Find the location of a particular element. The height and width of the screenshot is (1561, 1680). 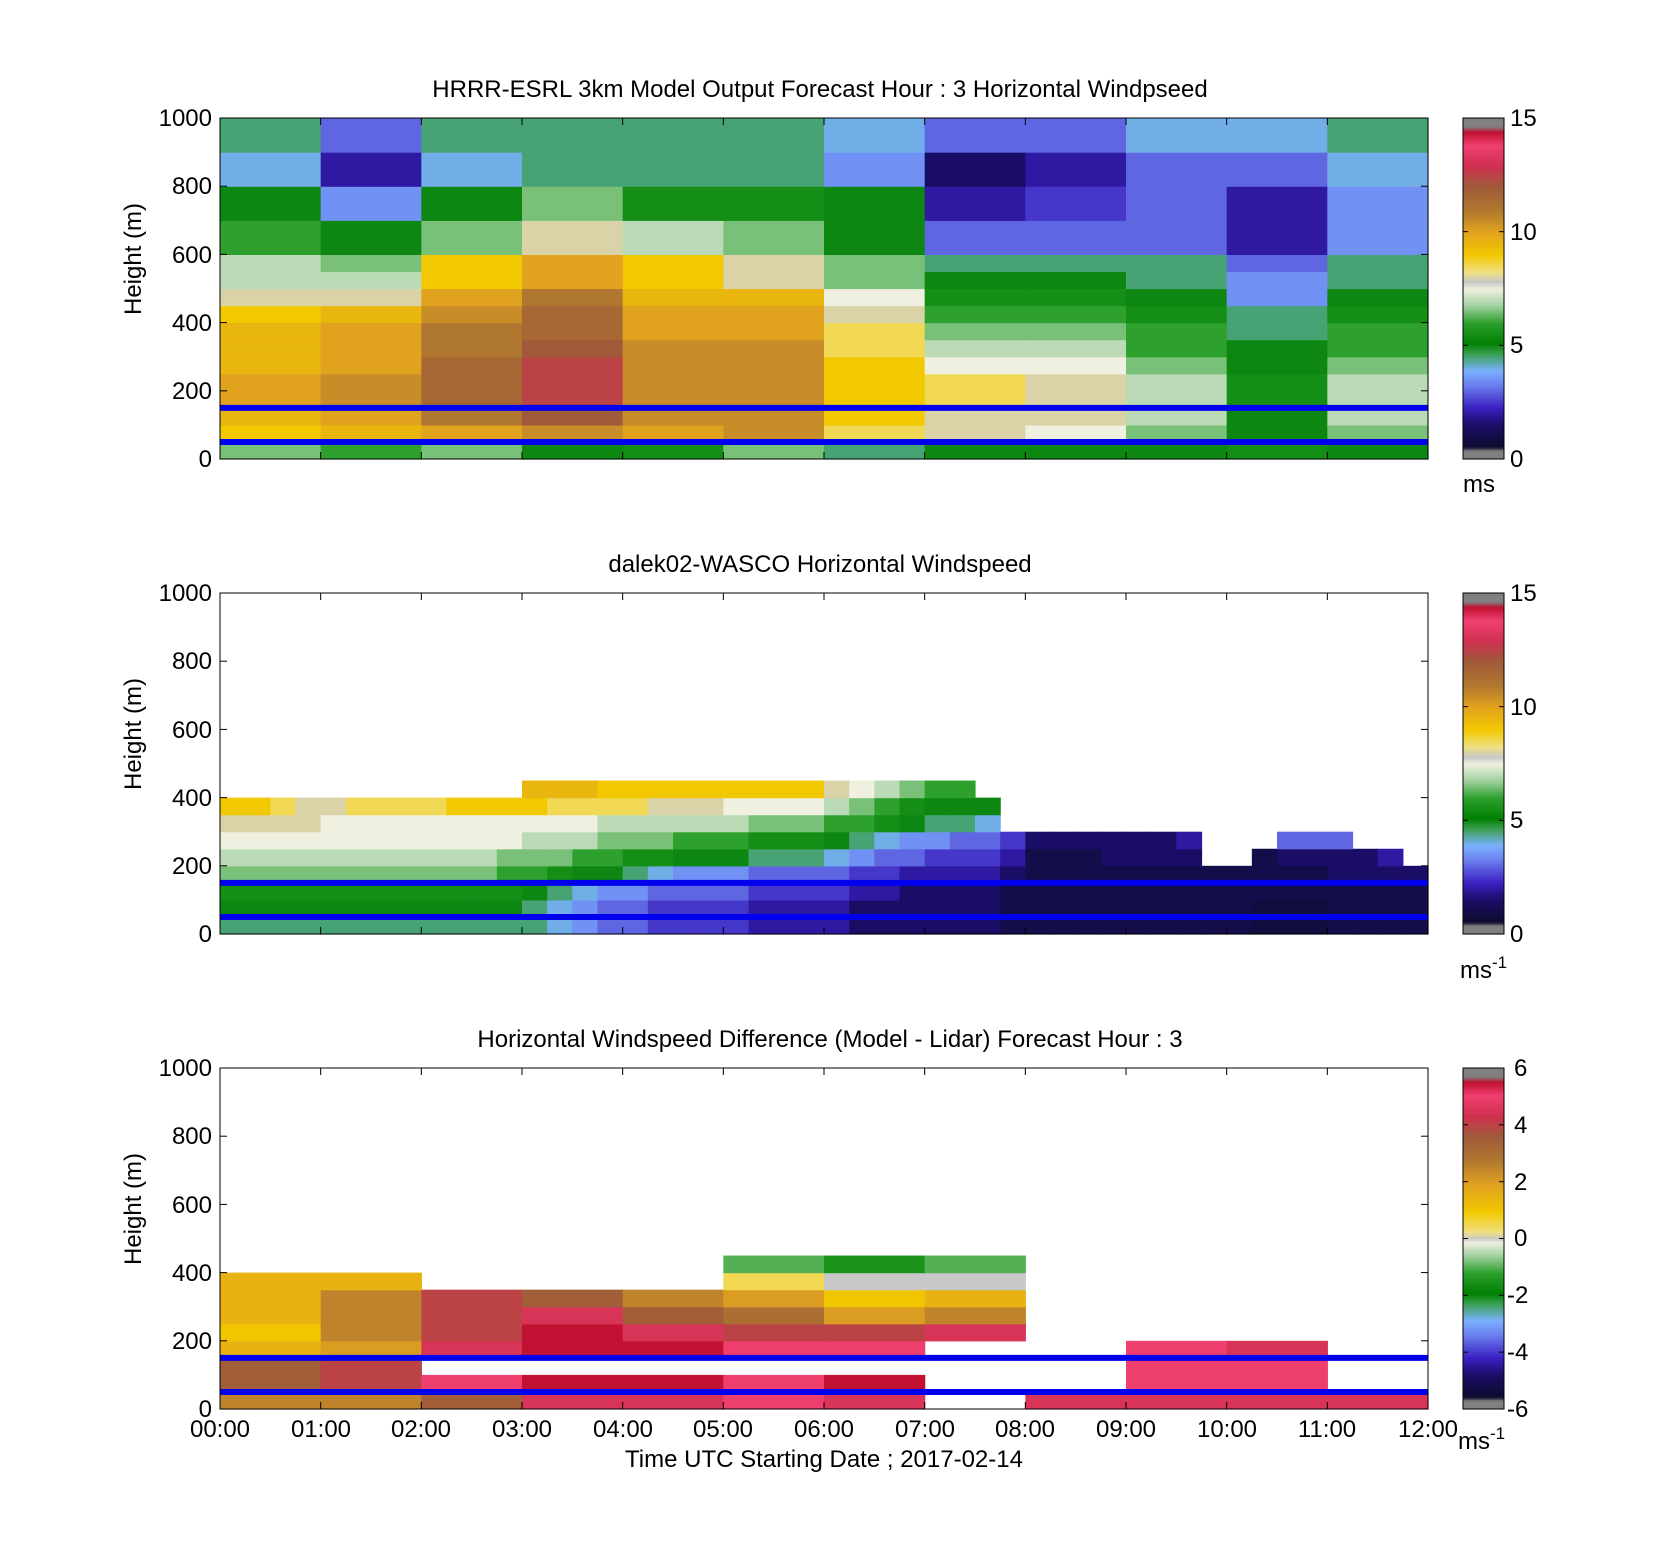

colorbar-tick-label: -4 is located at coordinates (1517, 1352).